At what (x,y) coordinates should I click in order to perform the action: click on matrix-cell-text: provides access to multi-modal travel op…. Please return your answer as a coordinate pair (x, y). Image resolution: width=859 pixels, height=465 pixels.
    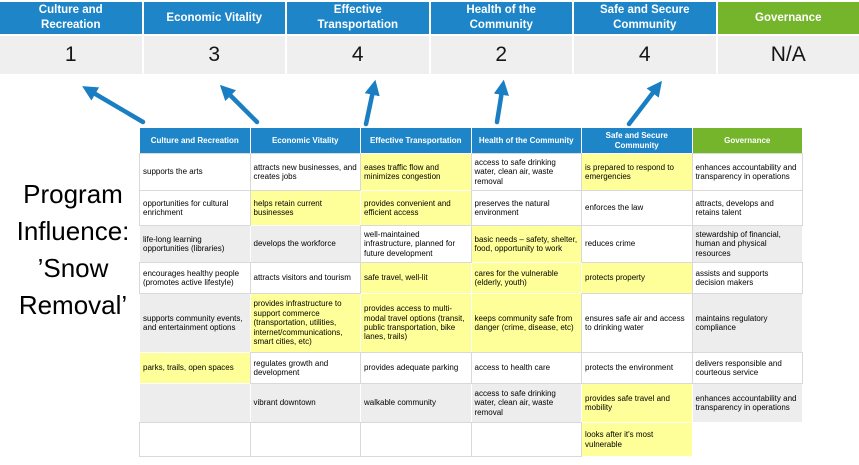
    Looking at the image, I should click on (414, 323).